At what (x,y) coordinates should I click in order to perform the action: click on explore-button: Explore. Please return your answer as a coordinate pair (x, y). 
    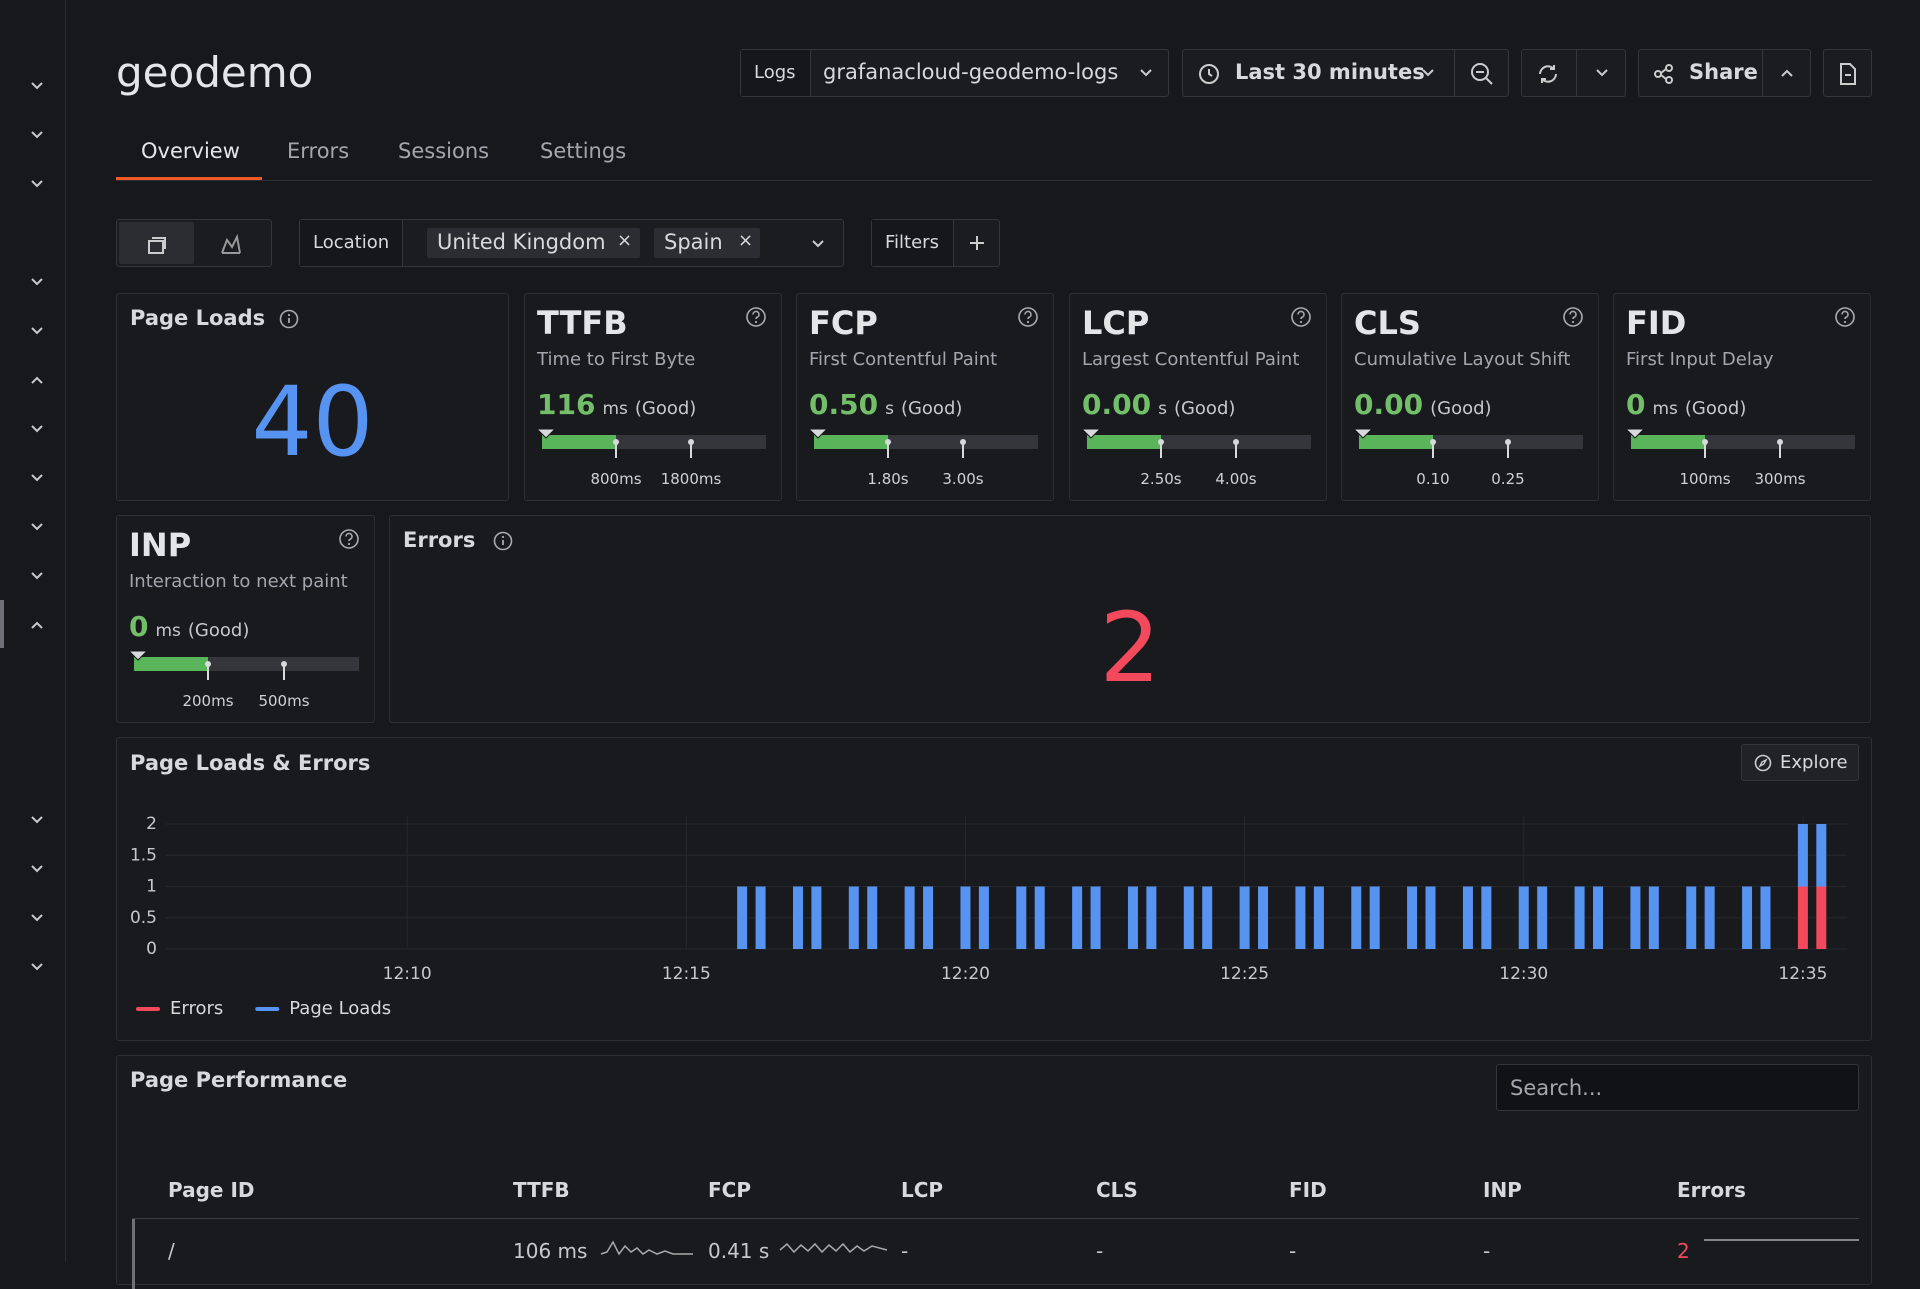
    Looking at the image, I should click on (1800, 762).